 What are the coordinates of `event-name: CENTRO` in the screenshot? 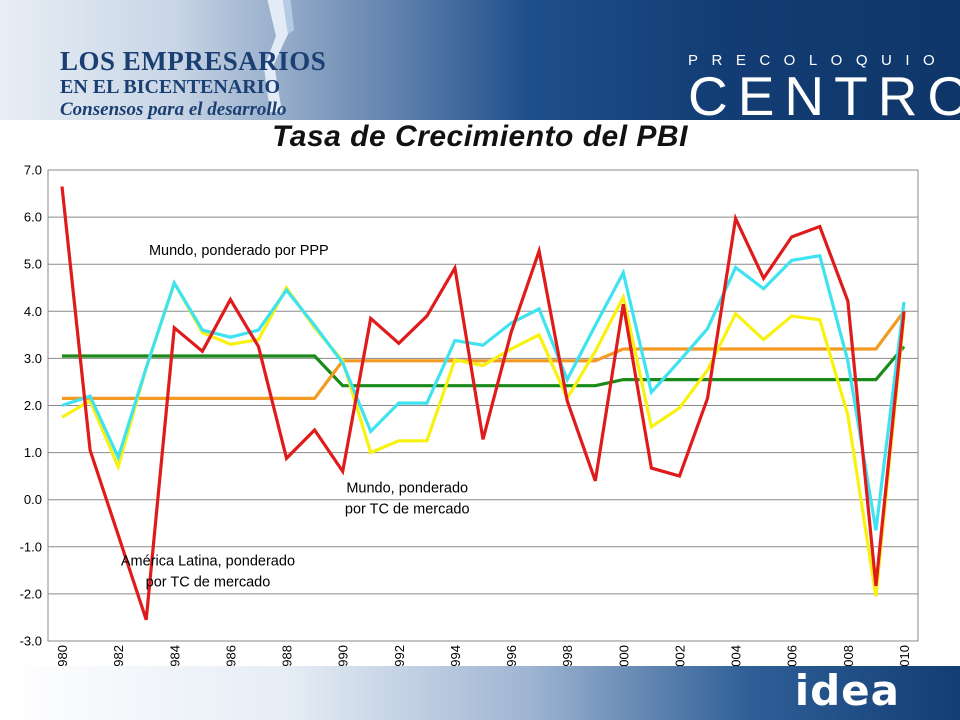 It's located at (824, 93).